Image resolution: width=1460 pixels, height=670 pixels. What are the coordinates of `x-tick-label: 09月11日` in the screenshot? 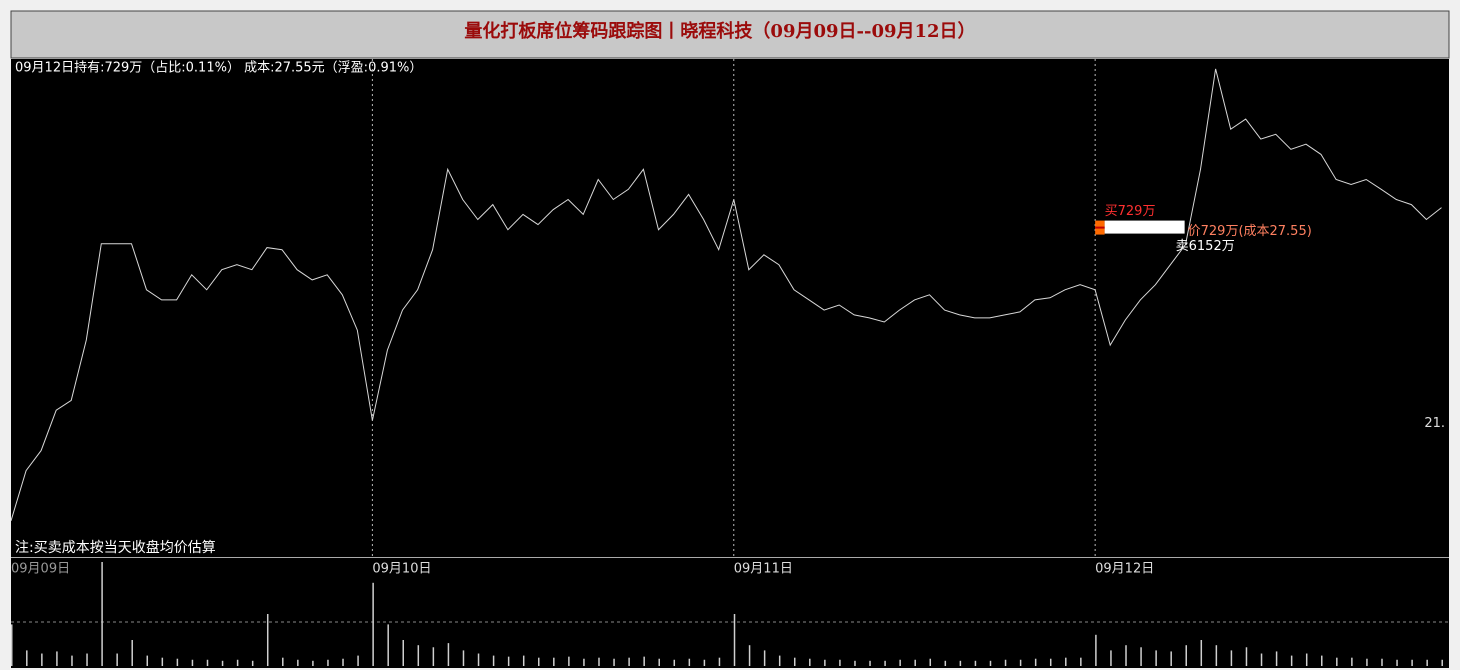 It's located at (763, 569).